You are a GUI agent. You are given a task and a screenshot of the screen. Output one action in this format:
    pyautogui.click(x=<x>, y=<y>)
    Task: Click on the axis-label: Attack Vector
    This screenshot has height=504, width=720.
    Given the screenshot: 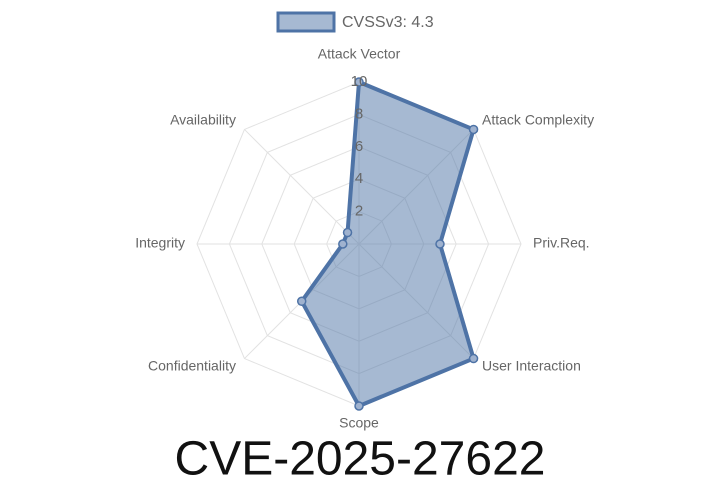 What is the action you would take?
    pyautogui.click(x=359, y=54)
    